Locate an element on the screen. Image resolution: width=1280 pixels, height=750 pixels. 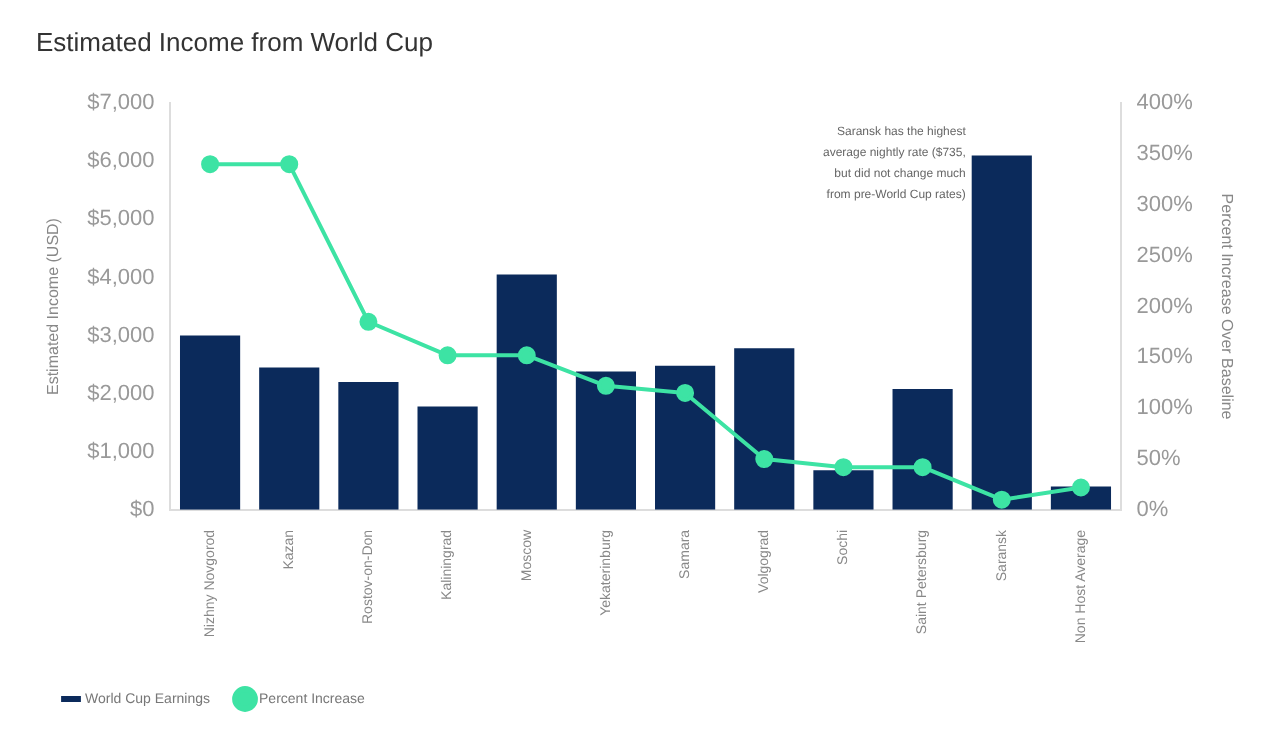
y2-tick-label: 100% is located at coordinates (1165, 408).